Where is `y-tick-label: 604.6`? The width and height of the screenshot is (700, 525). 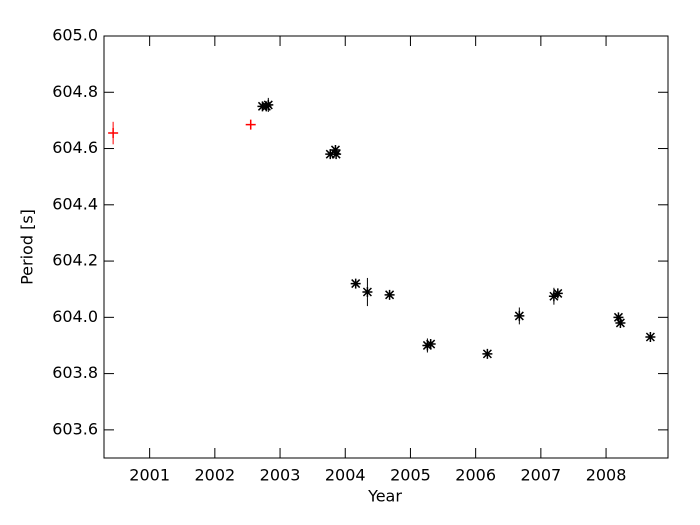
y-tick-label: 604.6 is located at coordinates (75, 147).